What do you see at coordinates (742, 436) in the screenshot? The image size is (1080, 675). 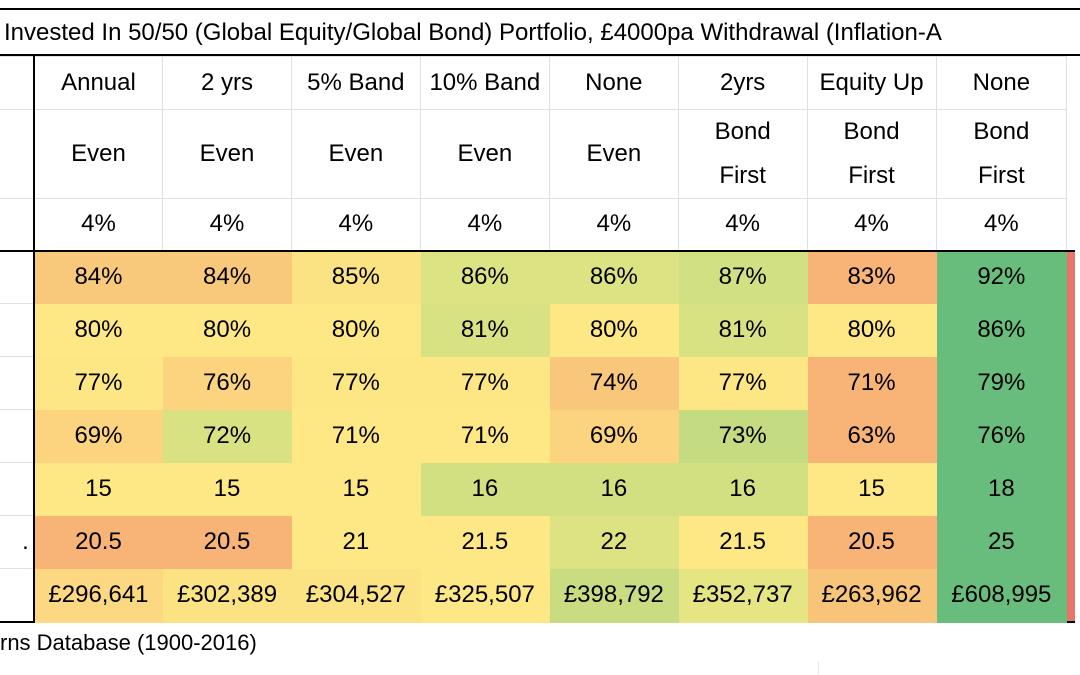 I see `data-cell: 73%` at bounding box center [742, 436].